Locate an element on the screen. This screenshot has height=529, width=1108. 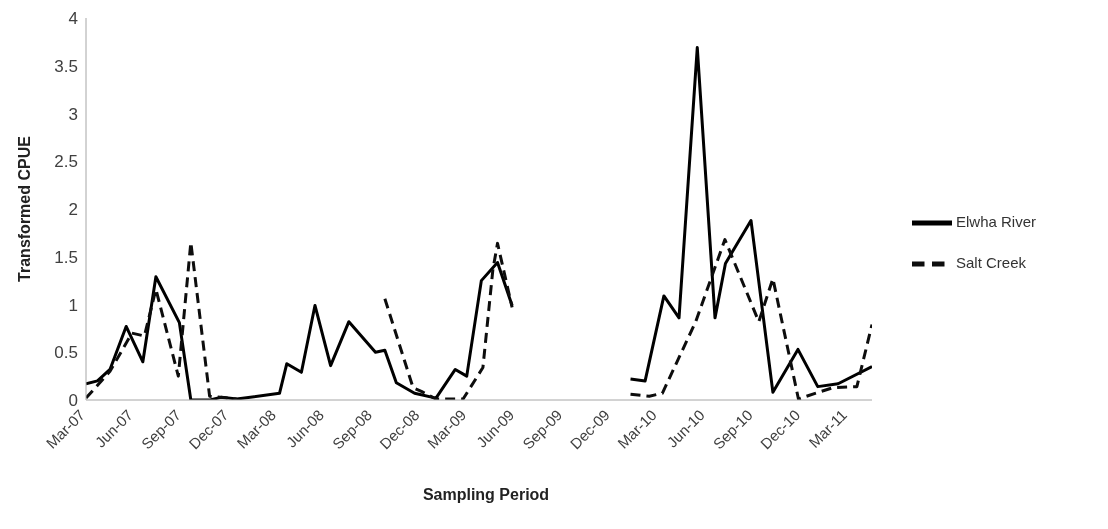
x-axis-title: Sampling Period is located at coordinates (486, 495).